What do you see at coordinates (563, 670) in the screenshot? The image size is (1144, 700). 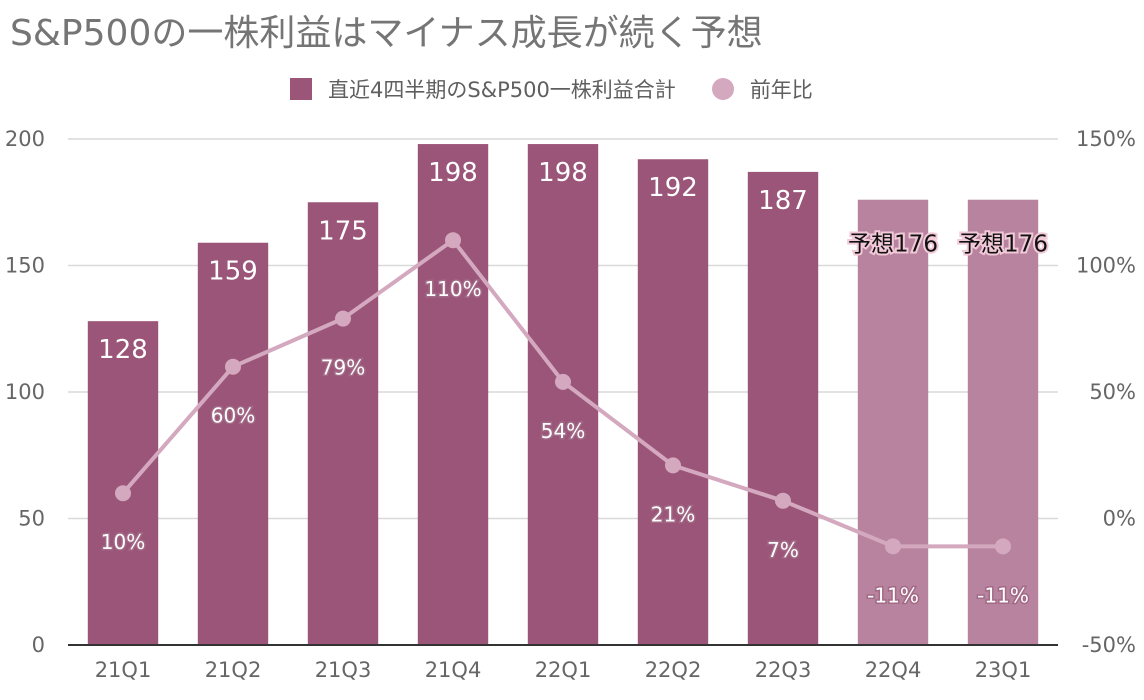 I see `x-tick-label: 22Q1` at bounding box center [563, 670].